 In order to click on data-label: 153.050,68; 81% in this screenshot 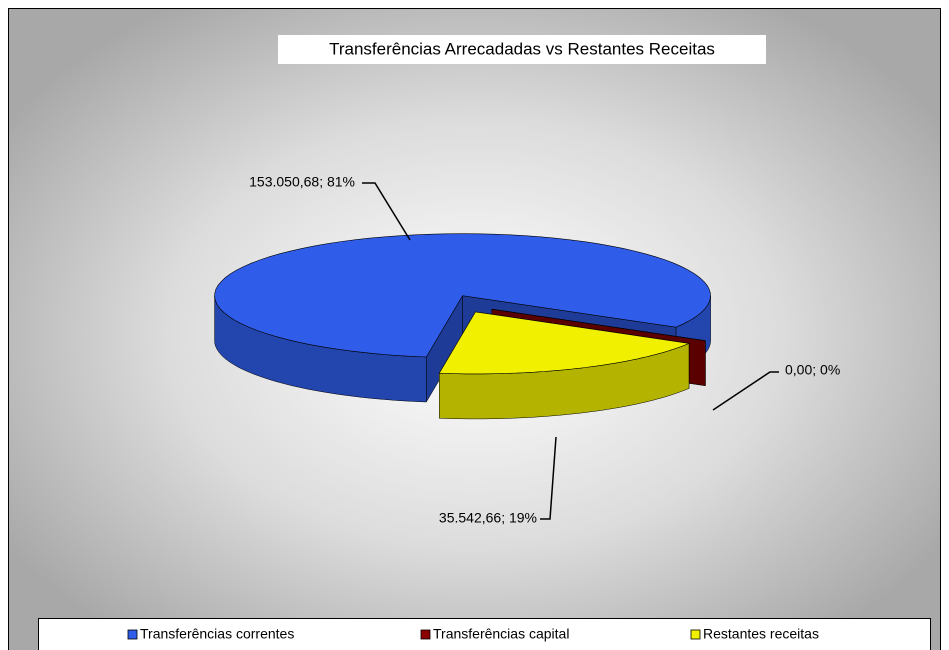, I will do `click(302, 182)`.